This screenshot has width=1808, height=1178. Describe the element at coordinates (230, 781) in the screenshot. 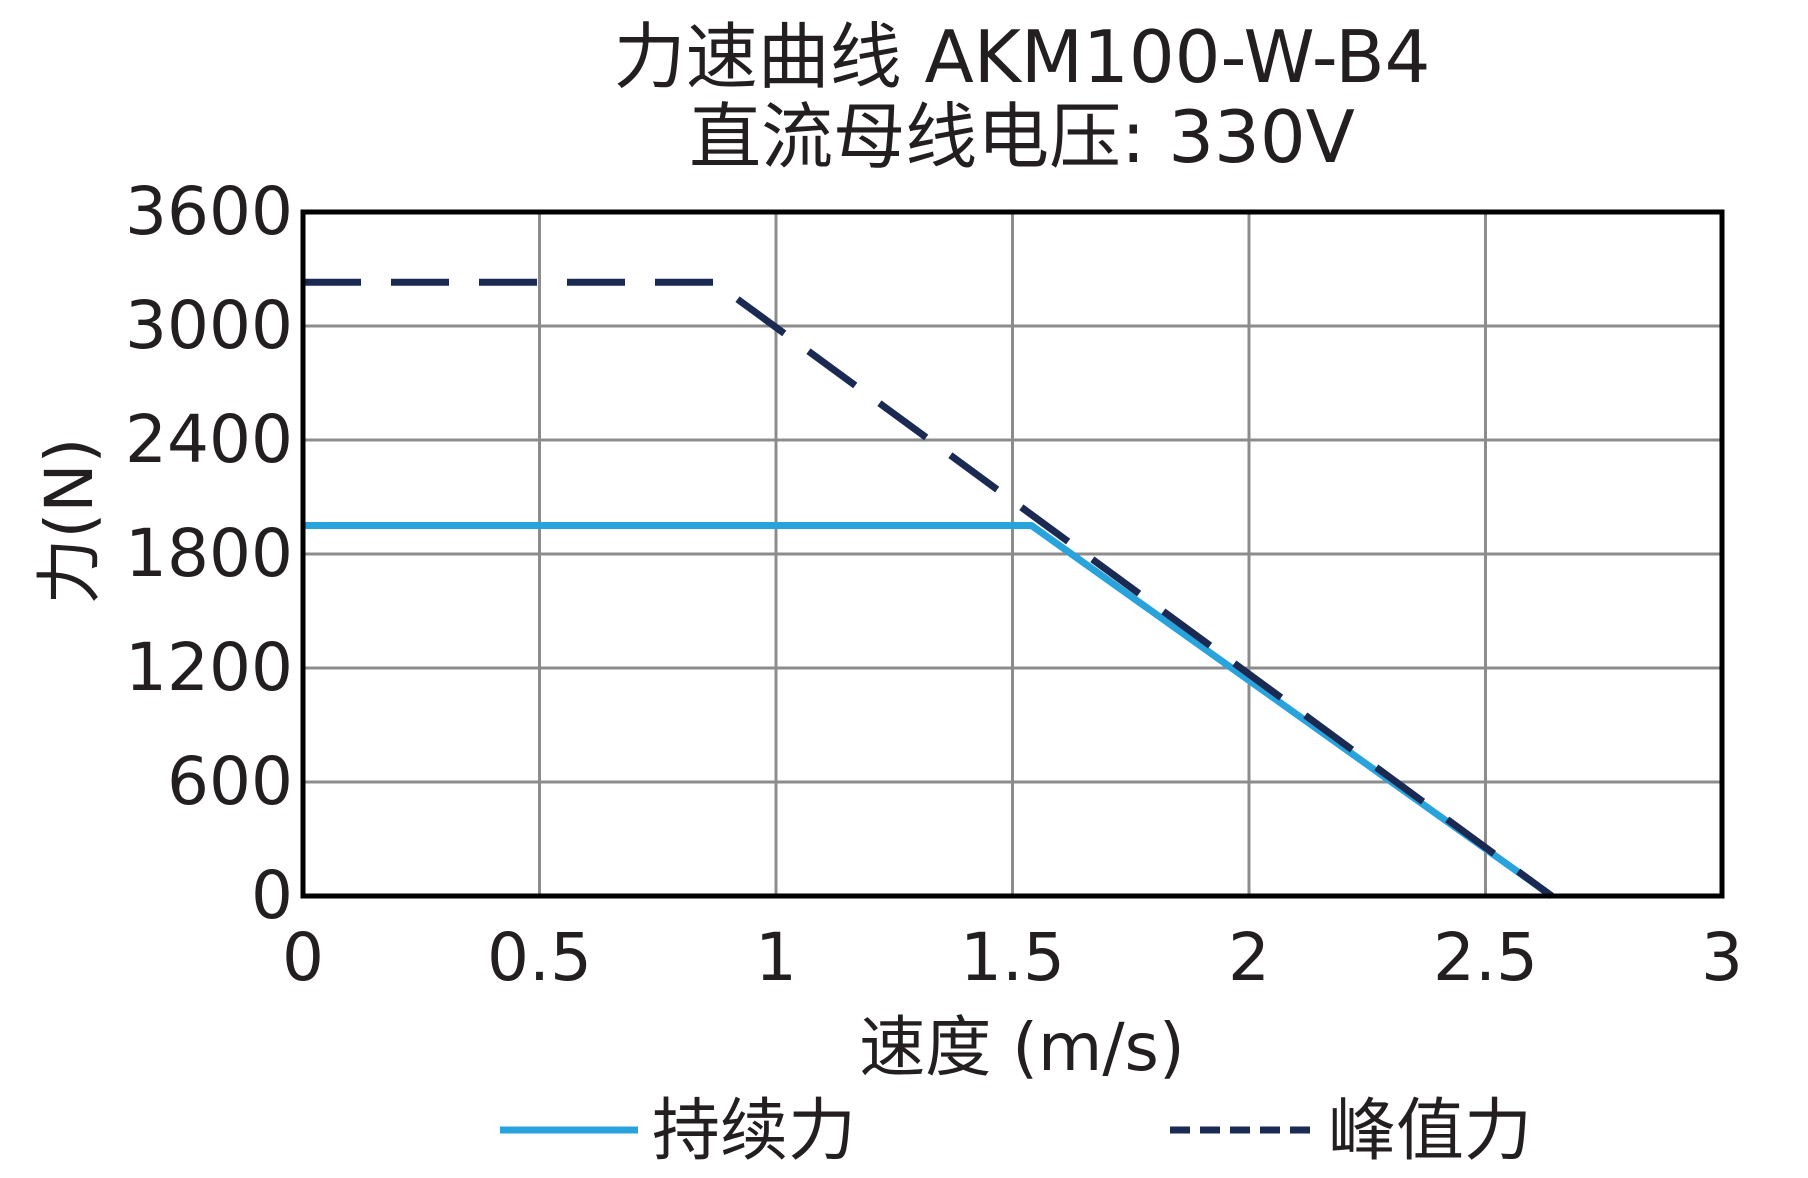

I see `y-tick-label: 600` at that location.